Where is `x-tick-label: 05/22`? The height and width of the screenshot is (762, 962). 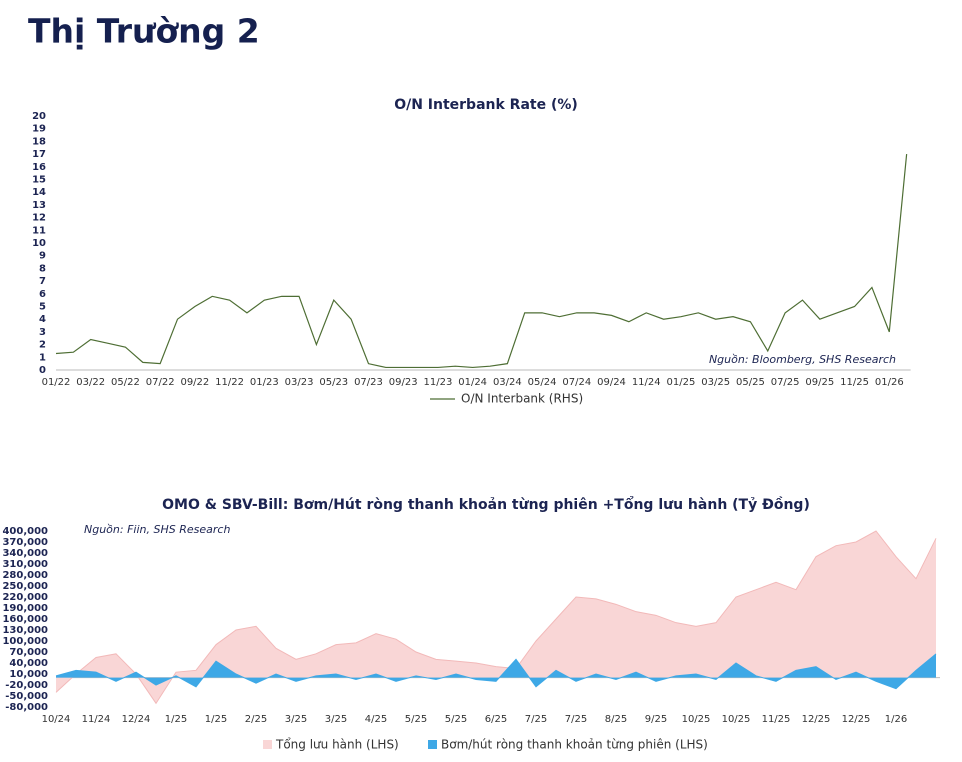
x-tick-label: 05/22 is located at coordinates (125, 382).